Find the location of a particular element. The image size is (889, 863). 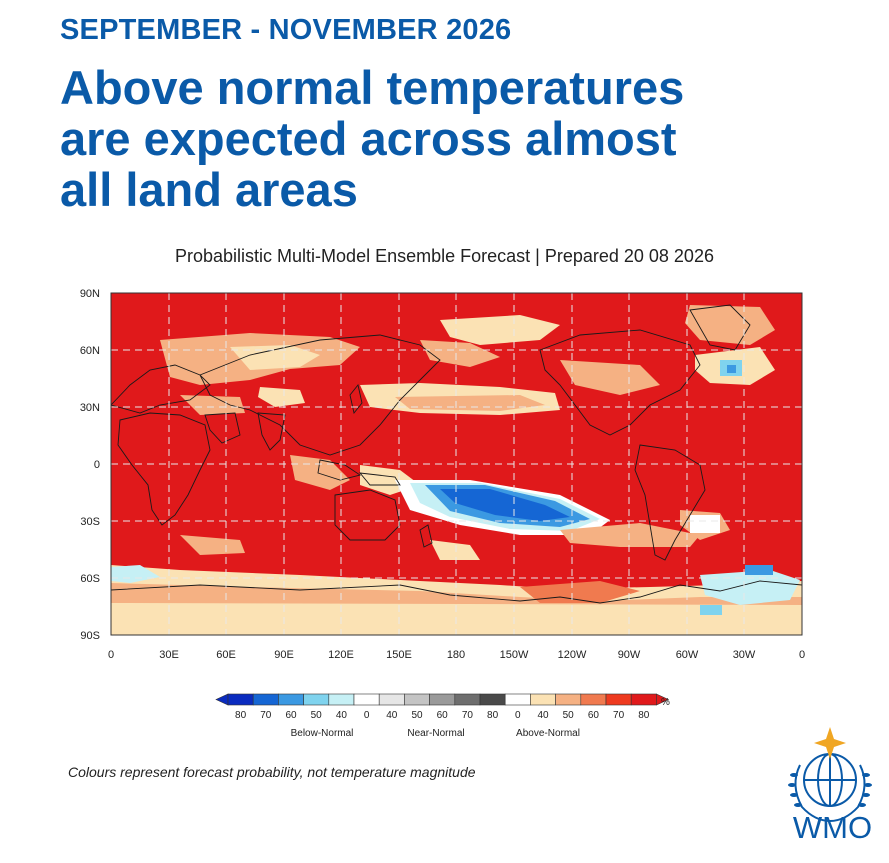

lat-tick-label: 60N is located at coordinates (90, 351).